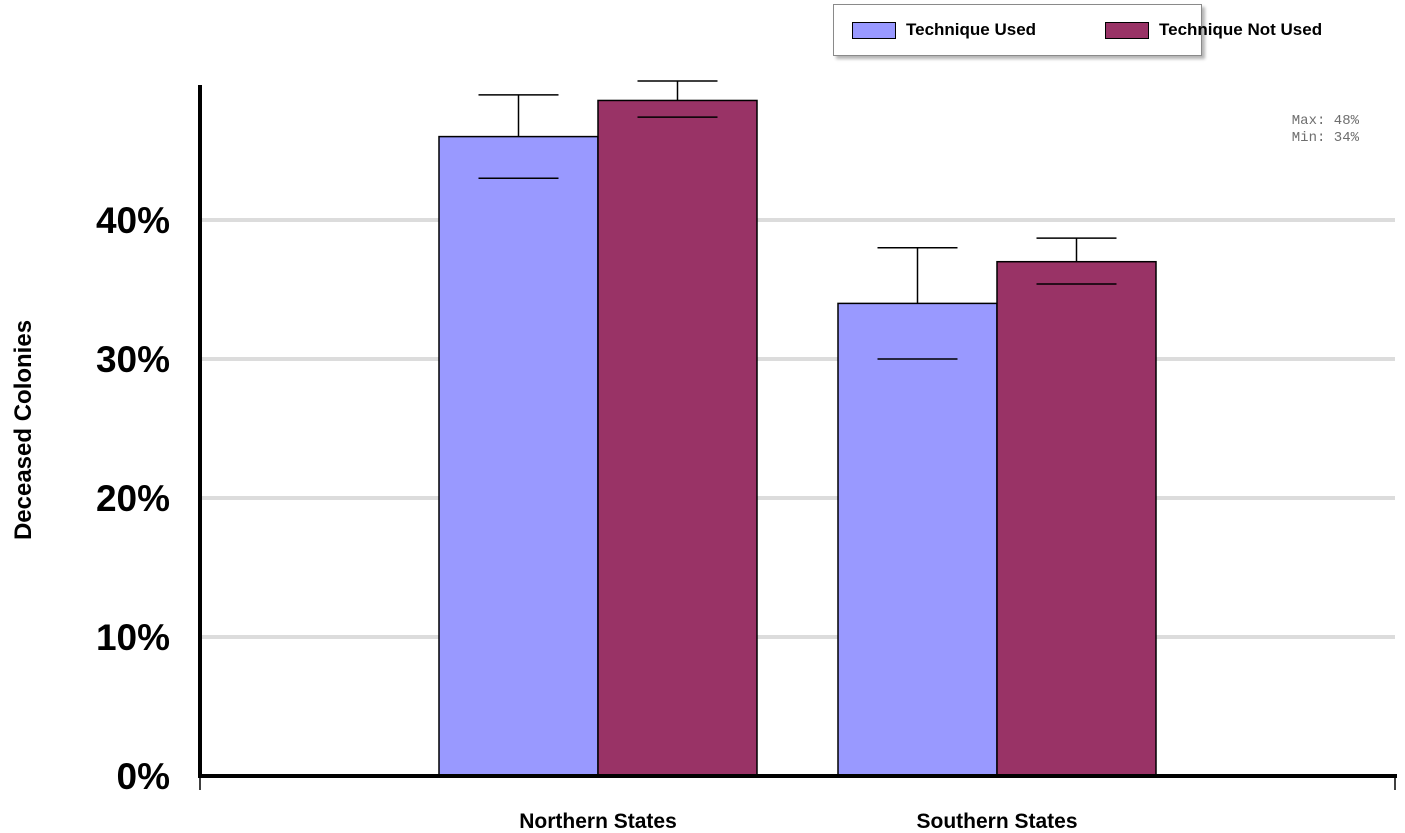 The image size is (1405, 833). Describe the element at coordinates (133, 359) in the screenshot. I see `y-tick-label-30: 30%` at that location.